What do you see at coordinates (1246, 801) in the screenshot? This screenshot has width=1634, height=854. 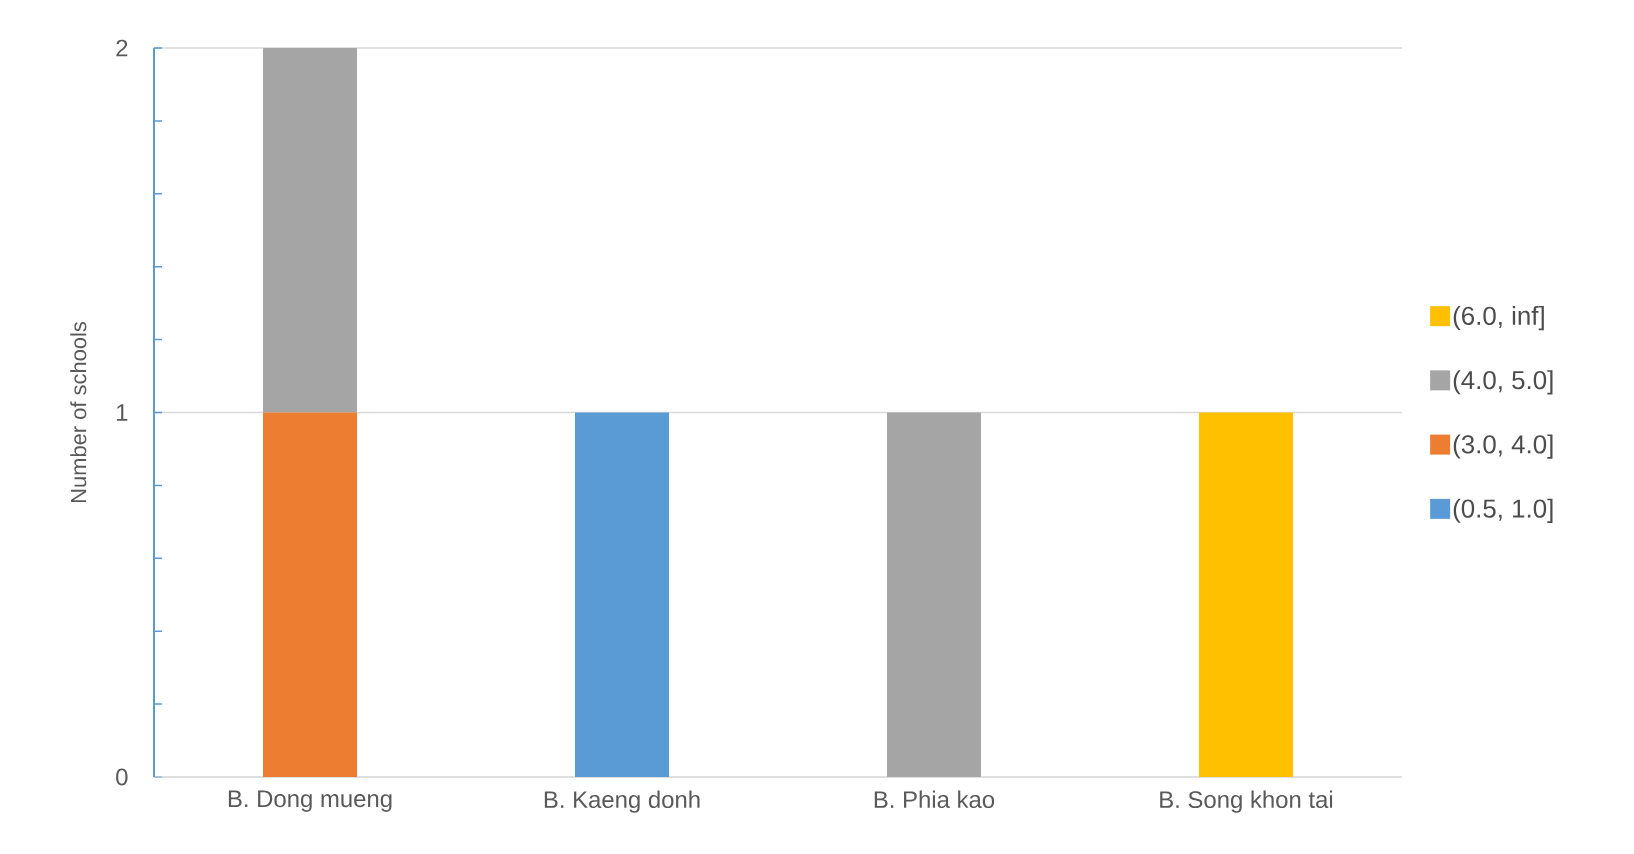 I see `x-tick-label: B. Song khon tai` at bounding box center [1246, 801].